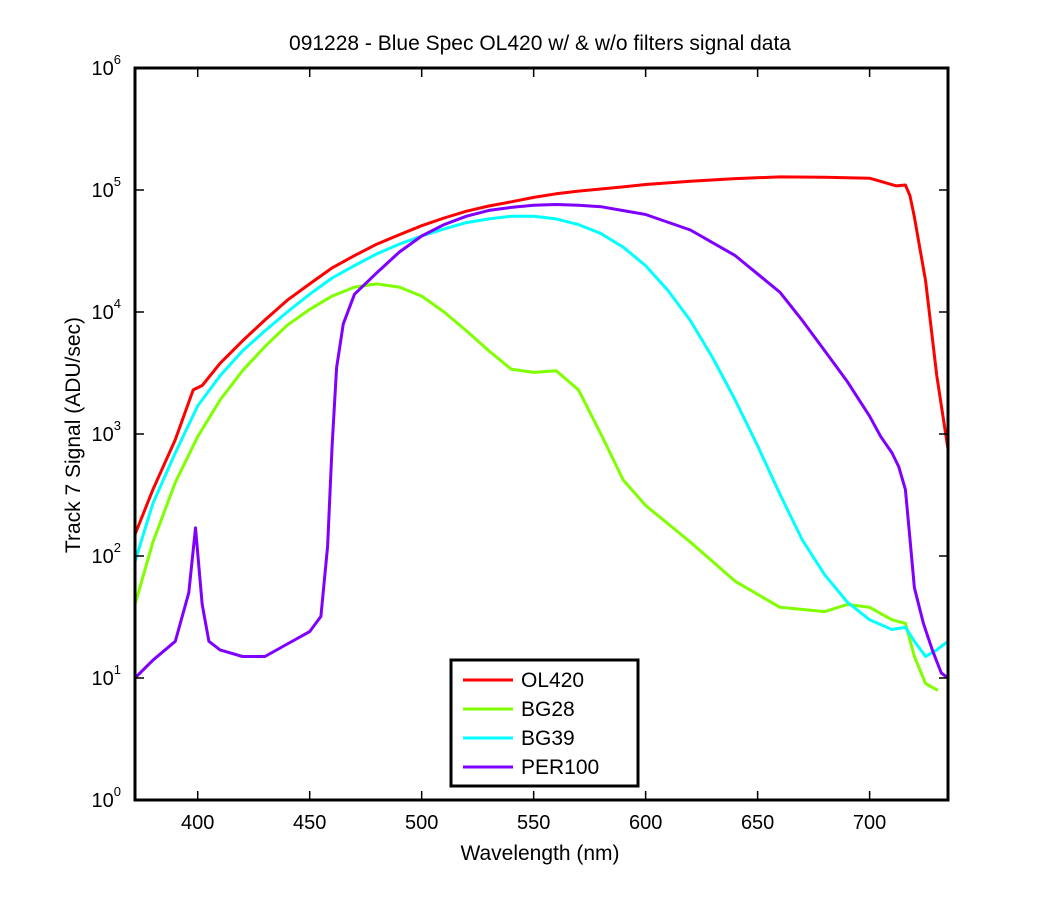  I want to click on x-tick-label: 450, so click(309, 823).